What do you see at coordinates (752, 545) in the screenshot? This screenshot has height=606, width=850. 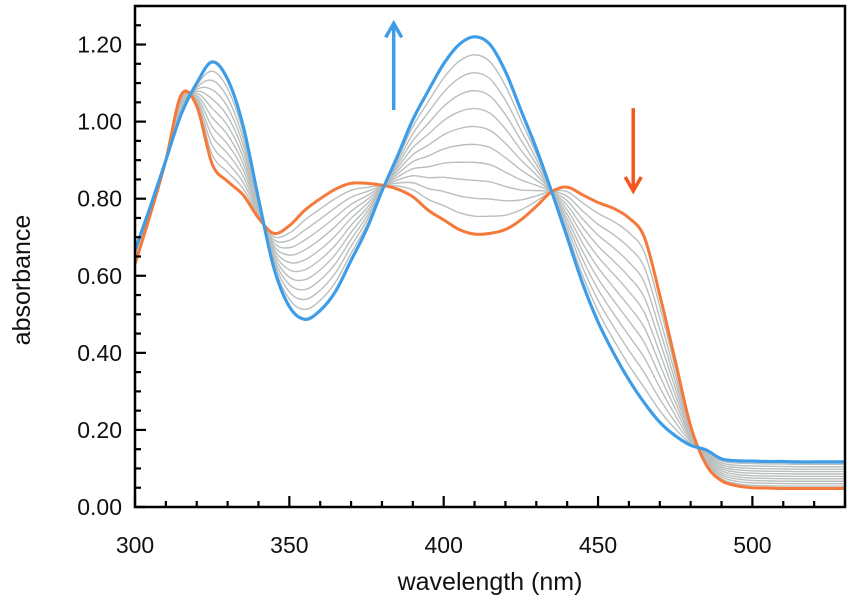 I see `x-tick-label: 500` at bounding box center [752, 545].